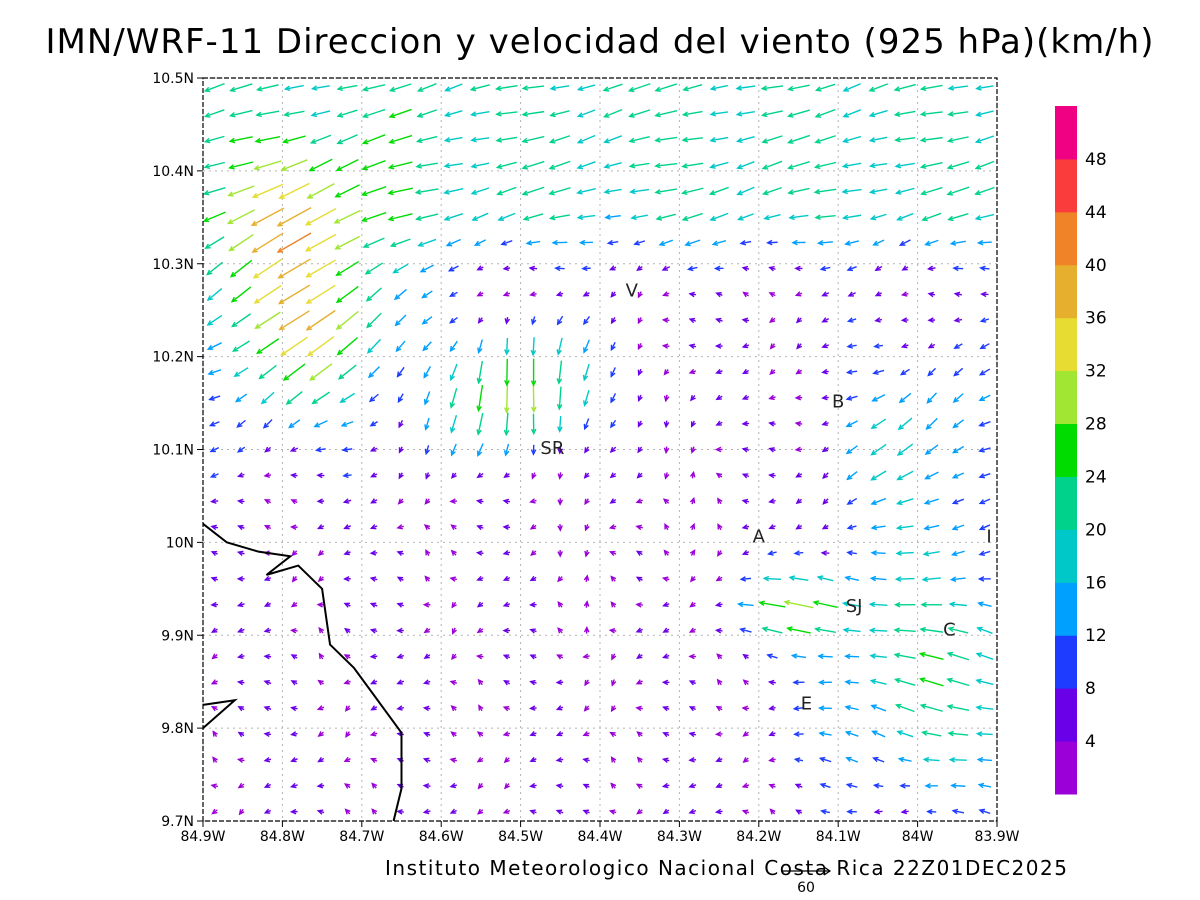  I want to click on lon-tick-label: 84W, so click(918, 837).